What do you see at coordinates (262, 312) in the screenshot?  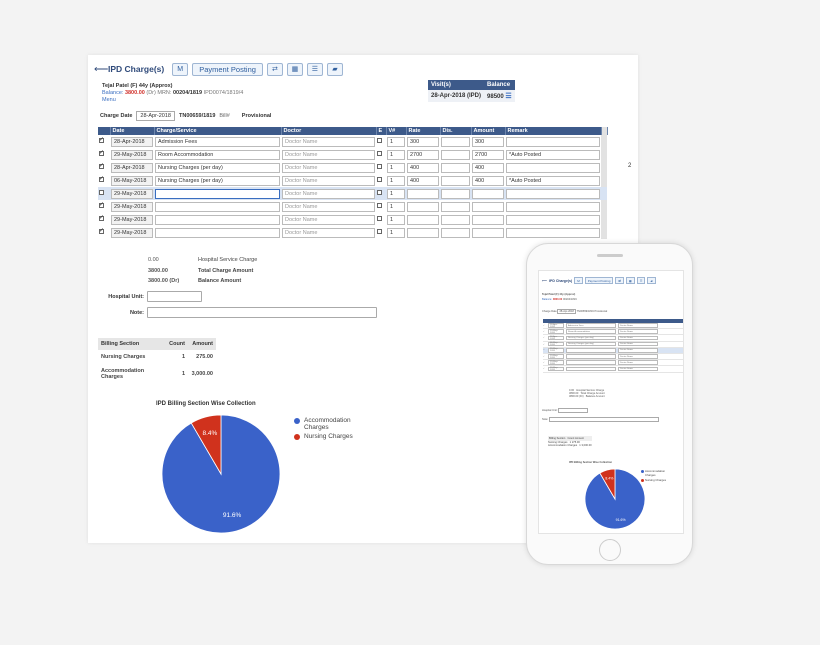 I see `note-input` at bounding box center [262, 312].